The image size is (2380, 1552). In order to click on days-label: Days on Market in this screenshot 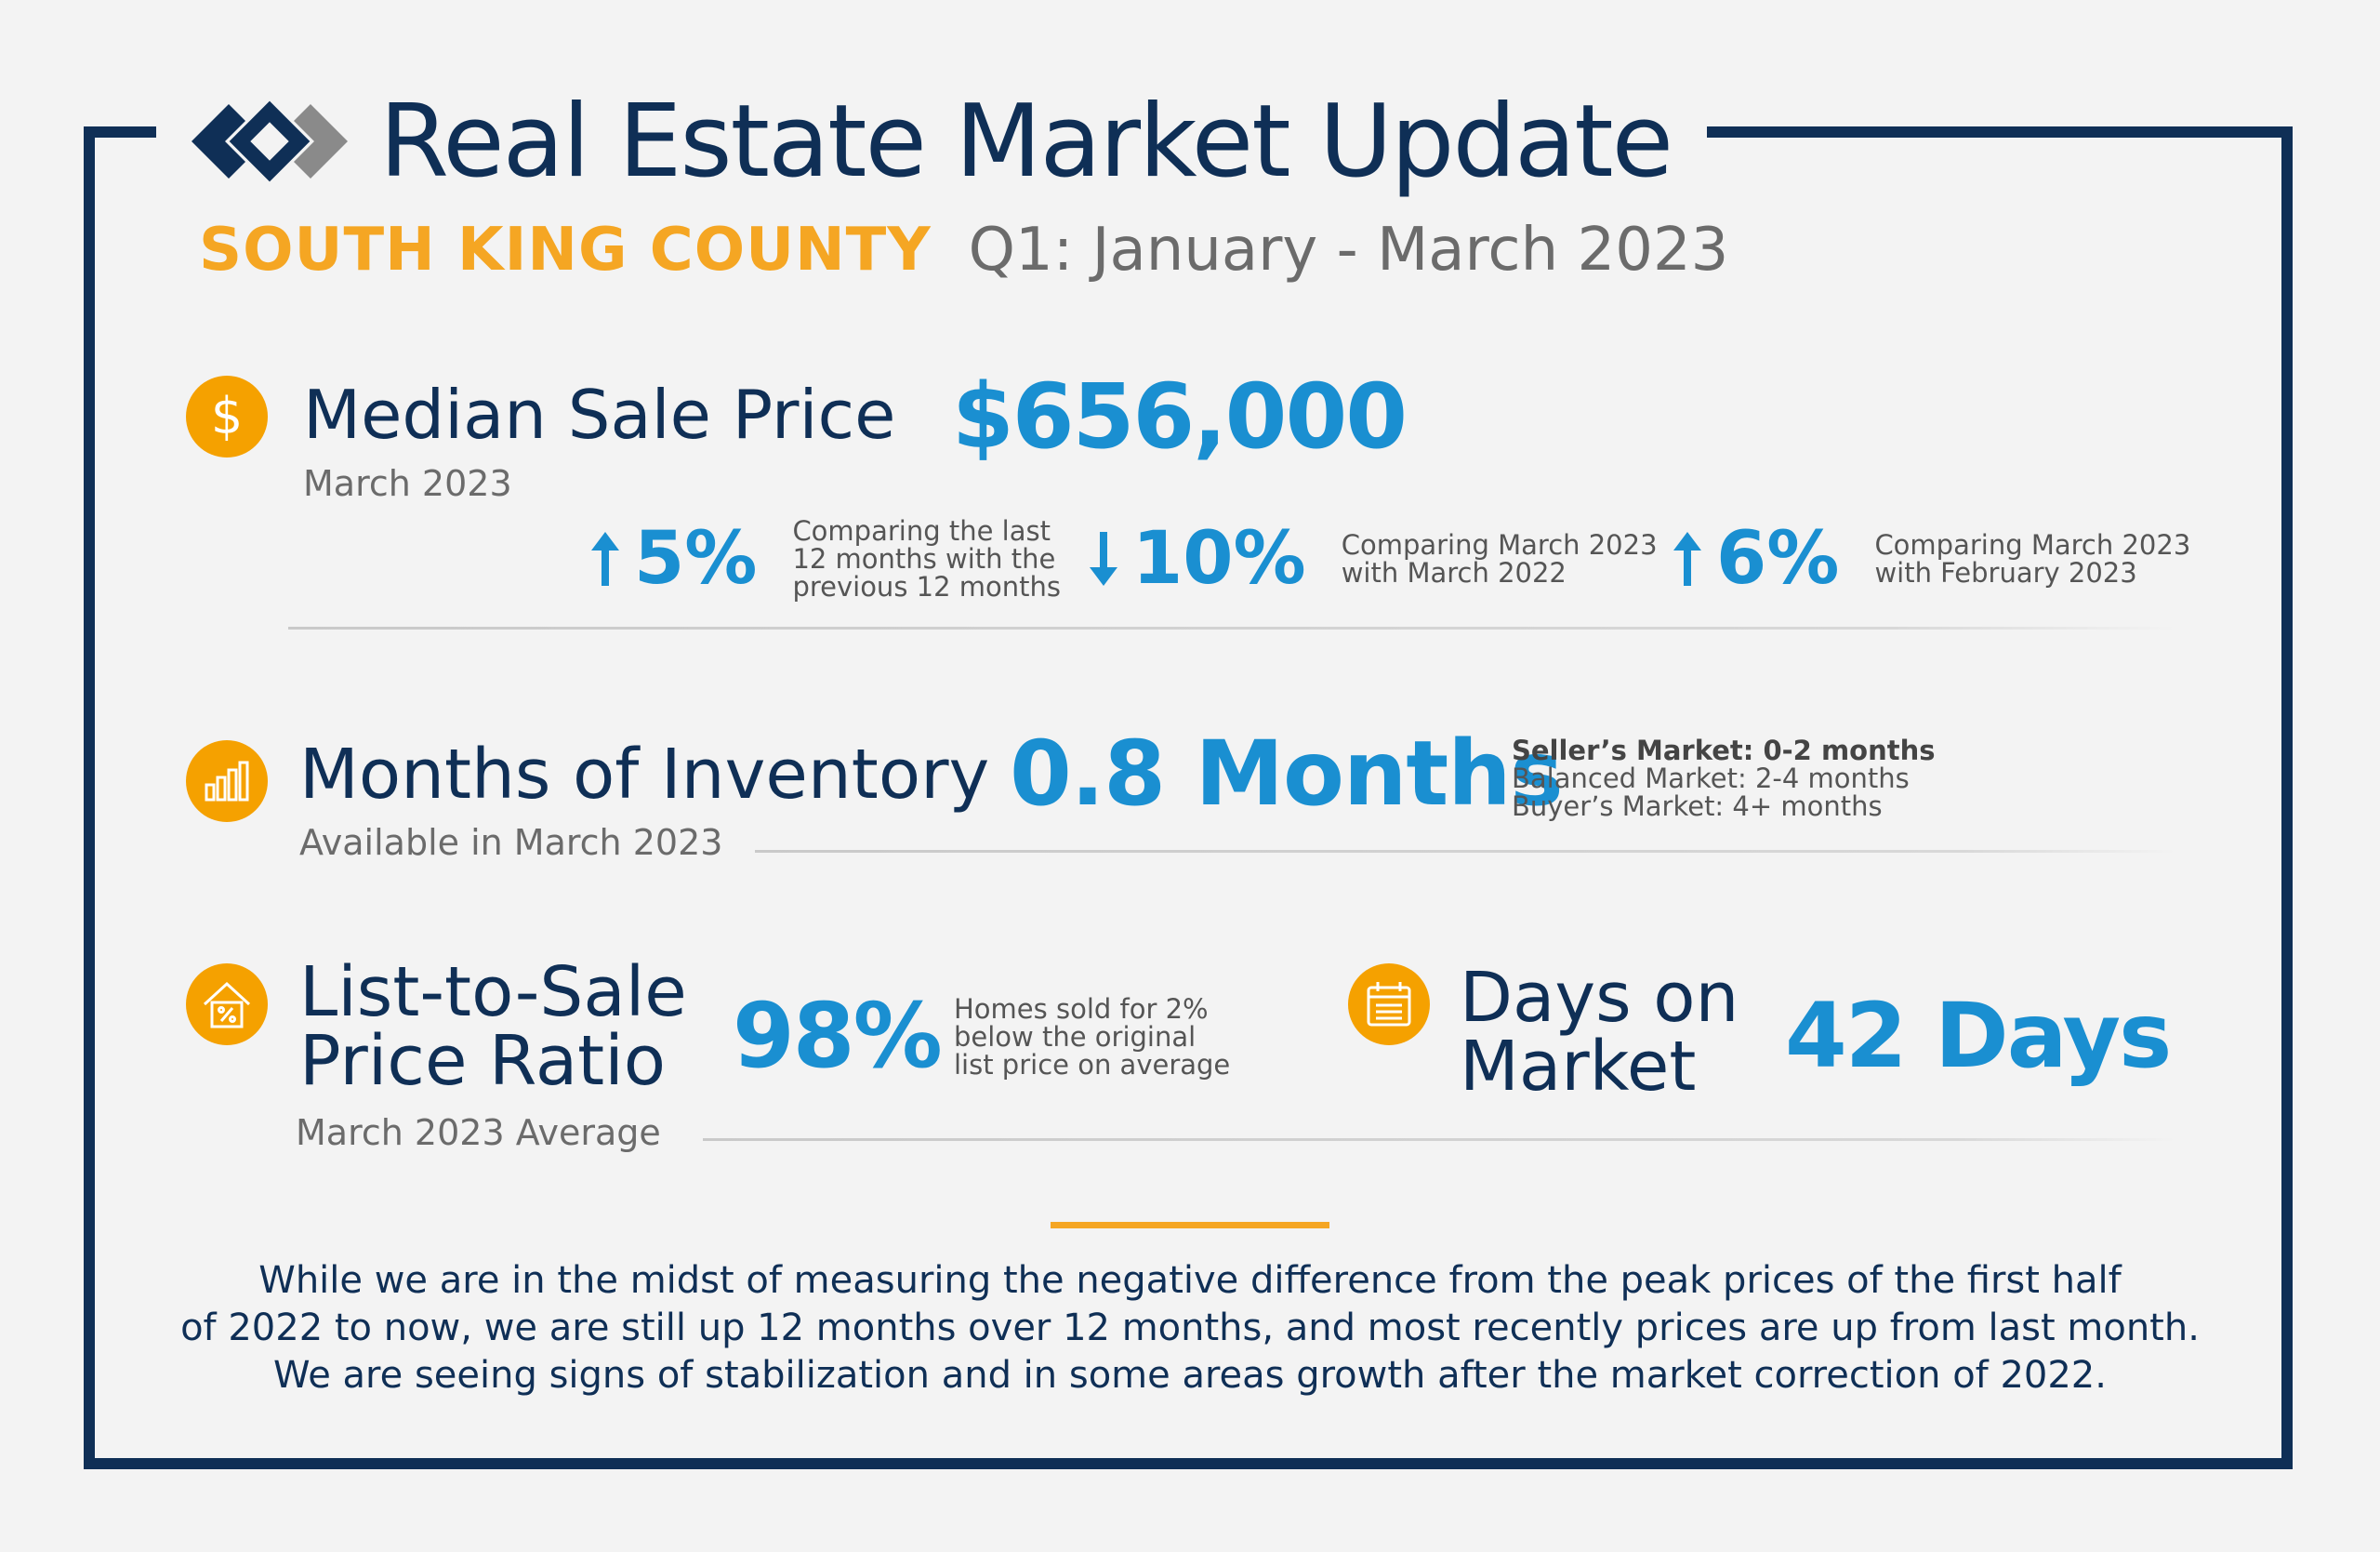, I will do `click(1599, 1032)`.